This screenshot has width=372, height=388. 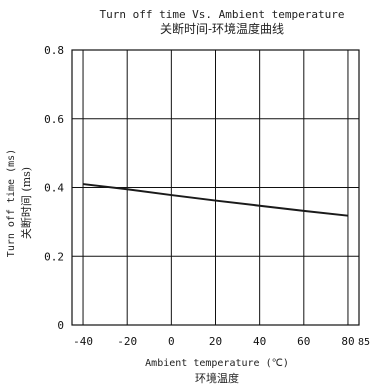 I want to click on y-tick-label: 0.6, so click(x=54, y=119).